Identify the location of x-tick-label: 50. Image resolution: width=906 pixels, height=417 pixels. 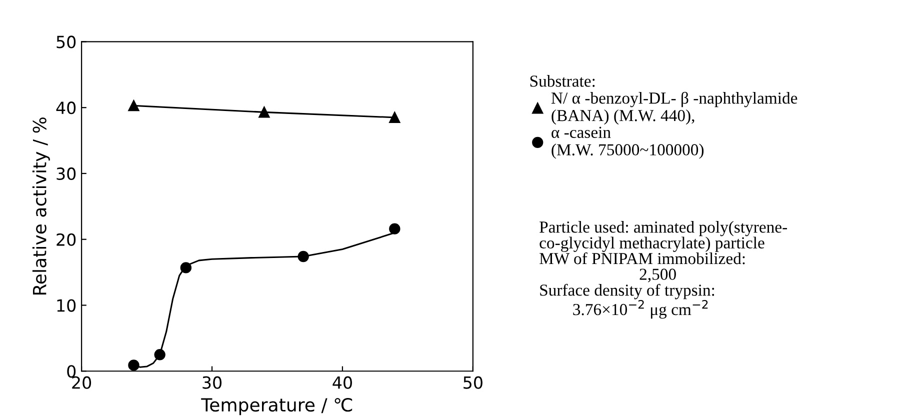
(473, 382).